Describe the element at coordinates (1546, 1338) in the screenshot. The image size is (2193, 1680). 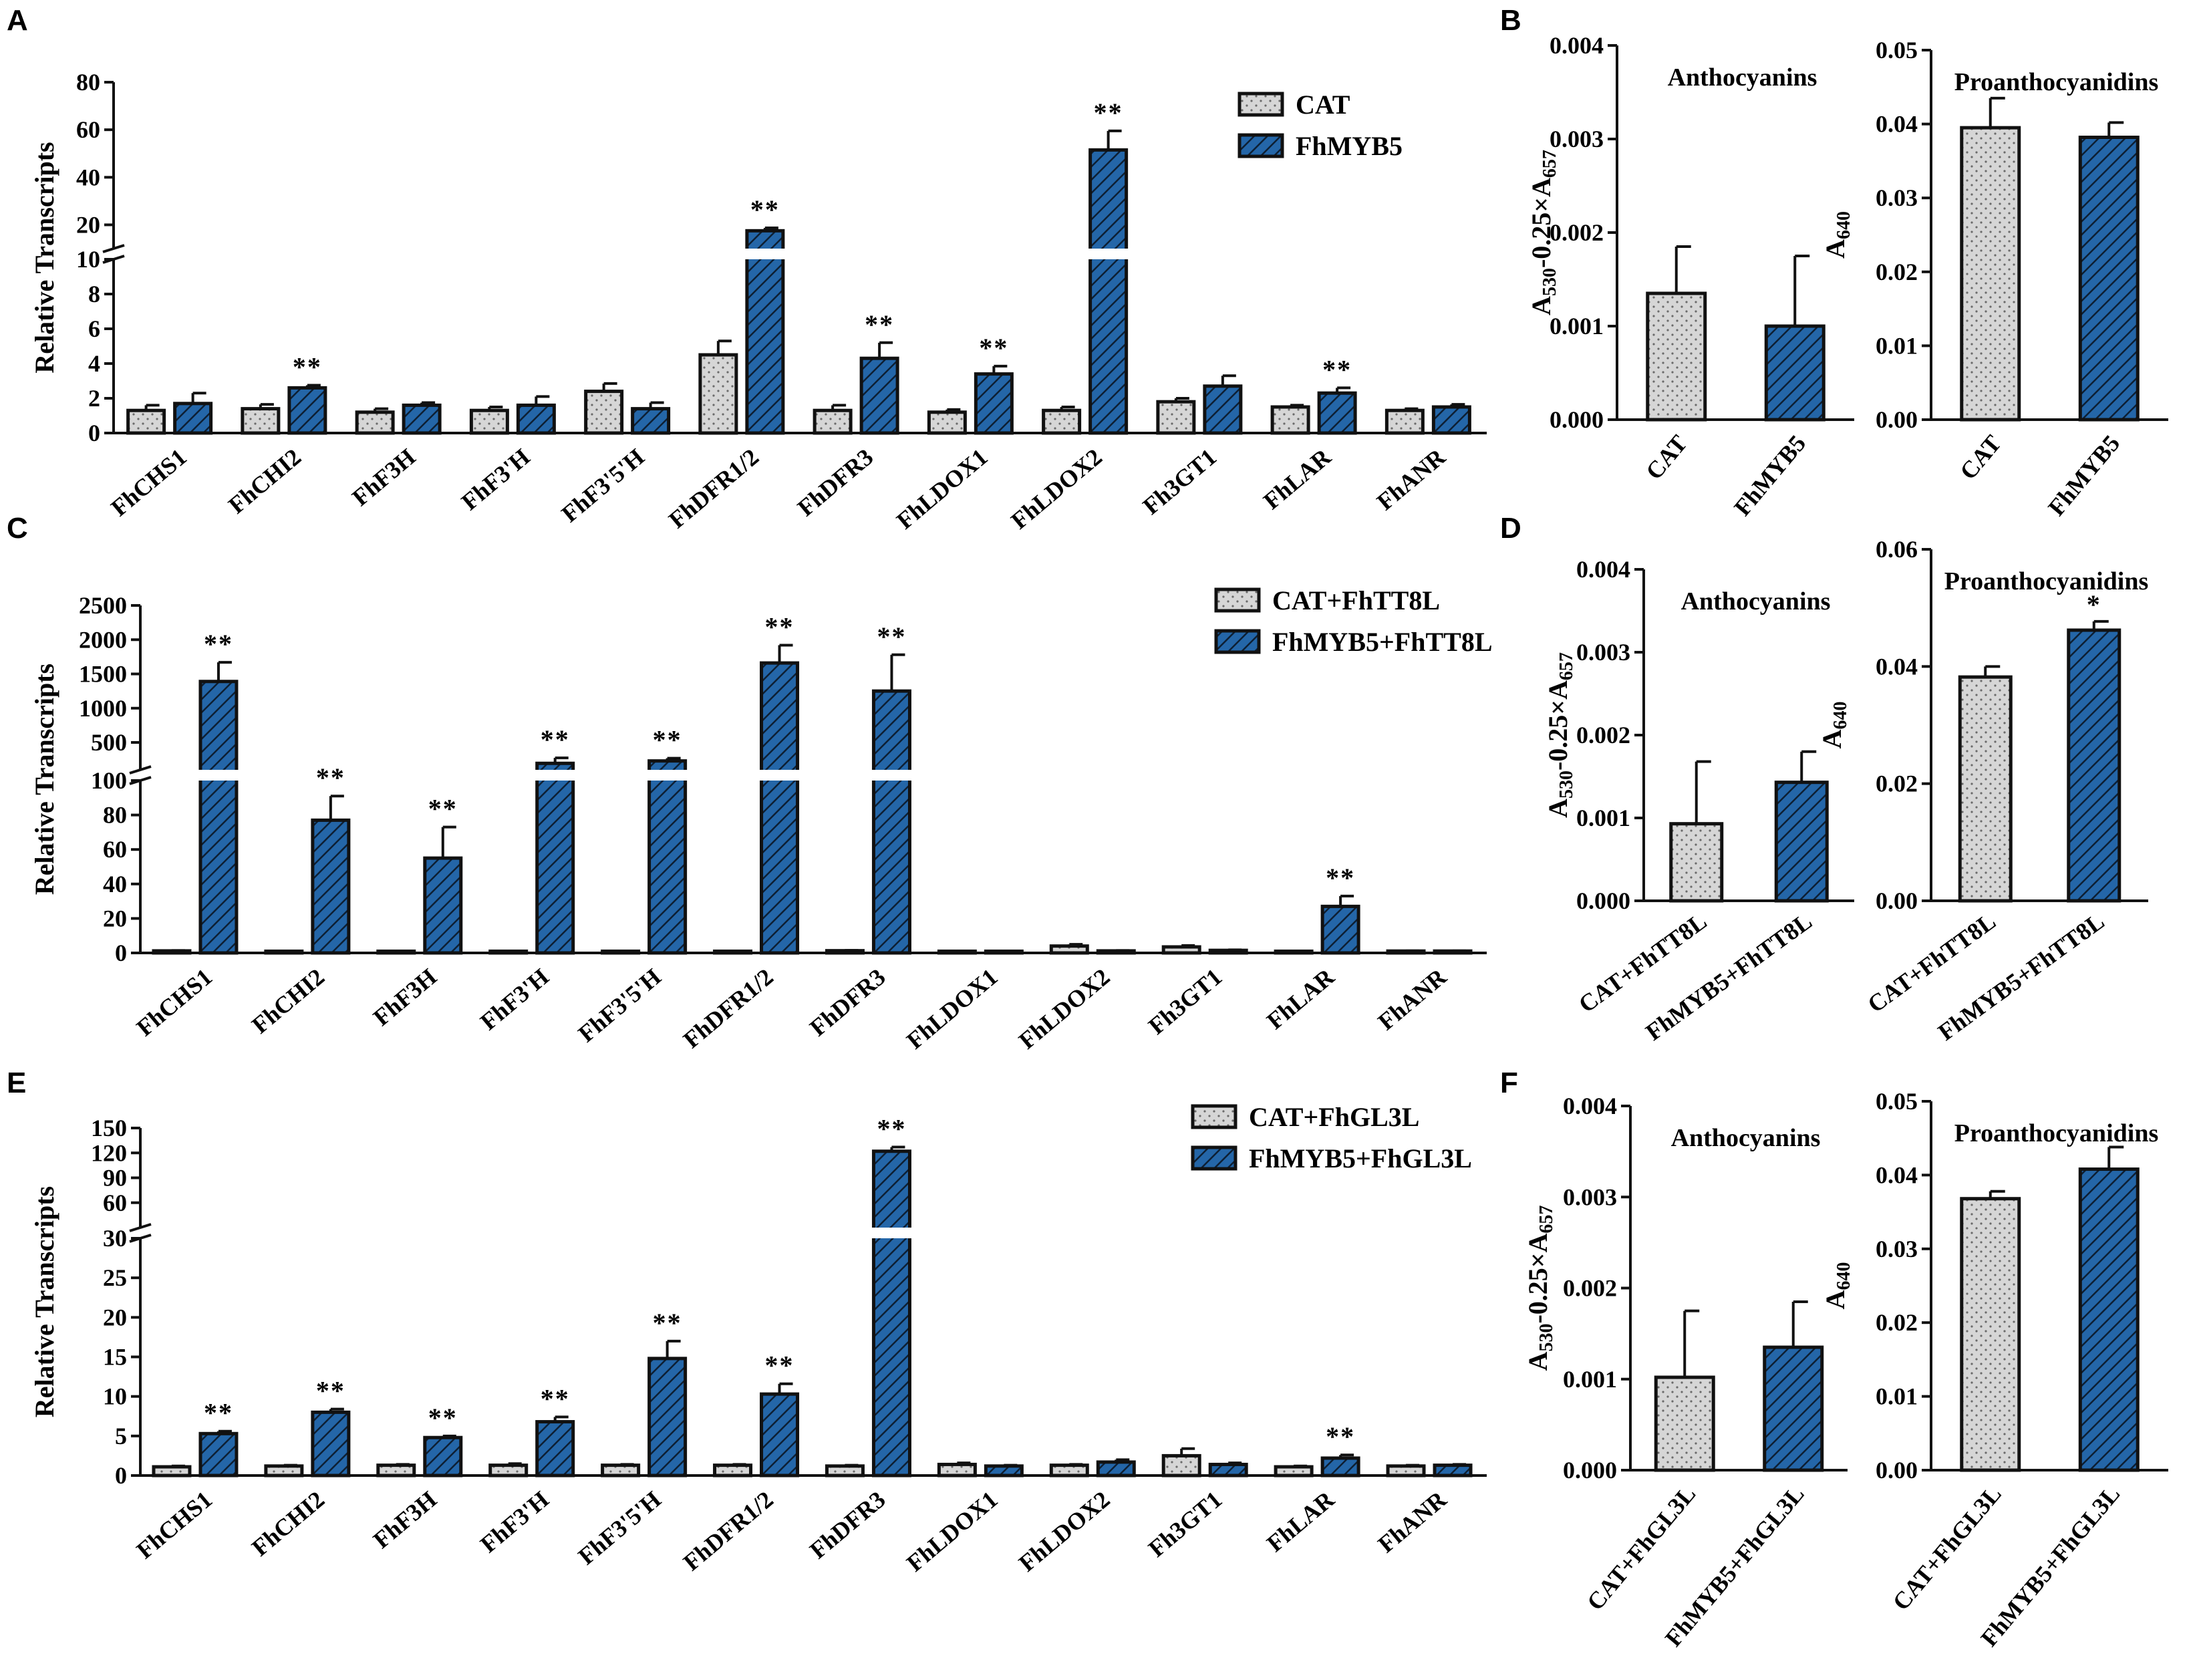
I see `y-axis-title-subscript: 530` at that location.